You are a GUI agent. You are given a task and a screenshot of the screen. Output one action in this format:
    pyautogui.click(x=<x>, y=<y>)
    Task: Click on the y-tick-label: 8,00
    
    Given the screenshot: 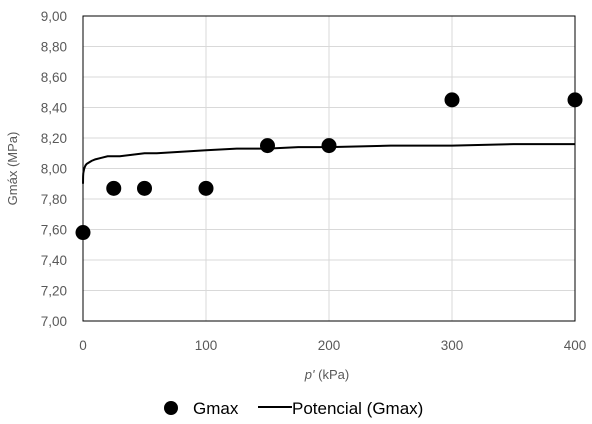 What is the action you would take?
    pyautogui.click(x=54, y=169)
    